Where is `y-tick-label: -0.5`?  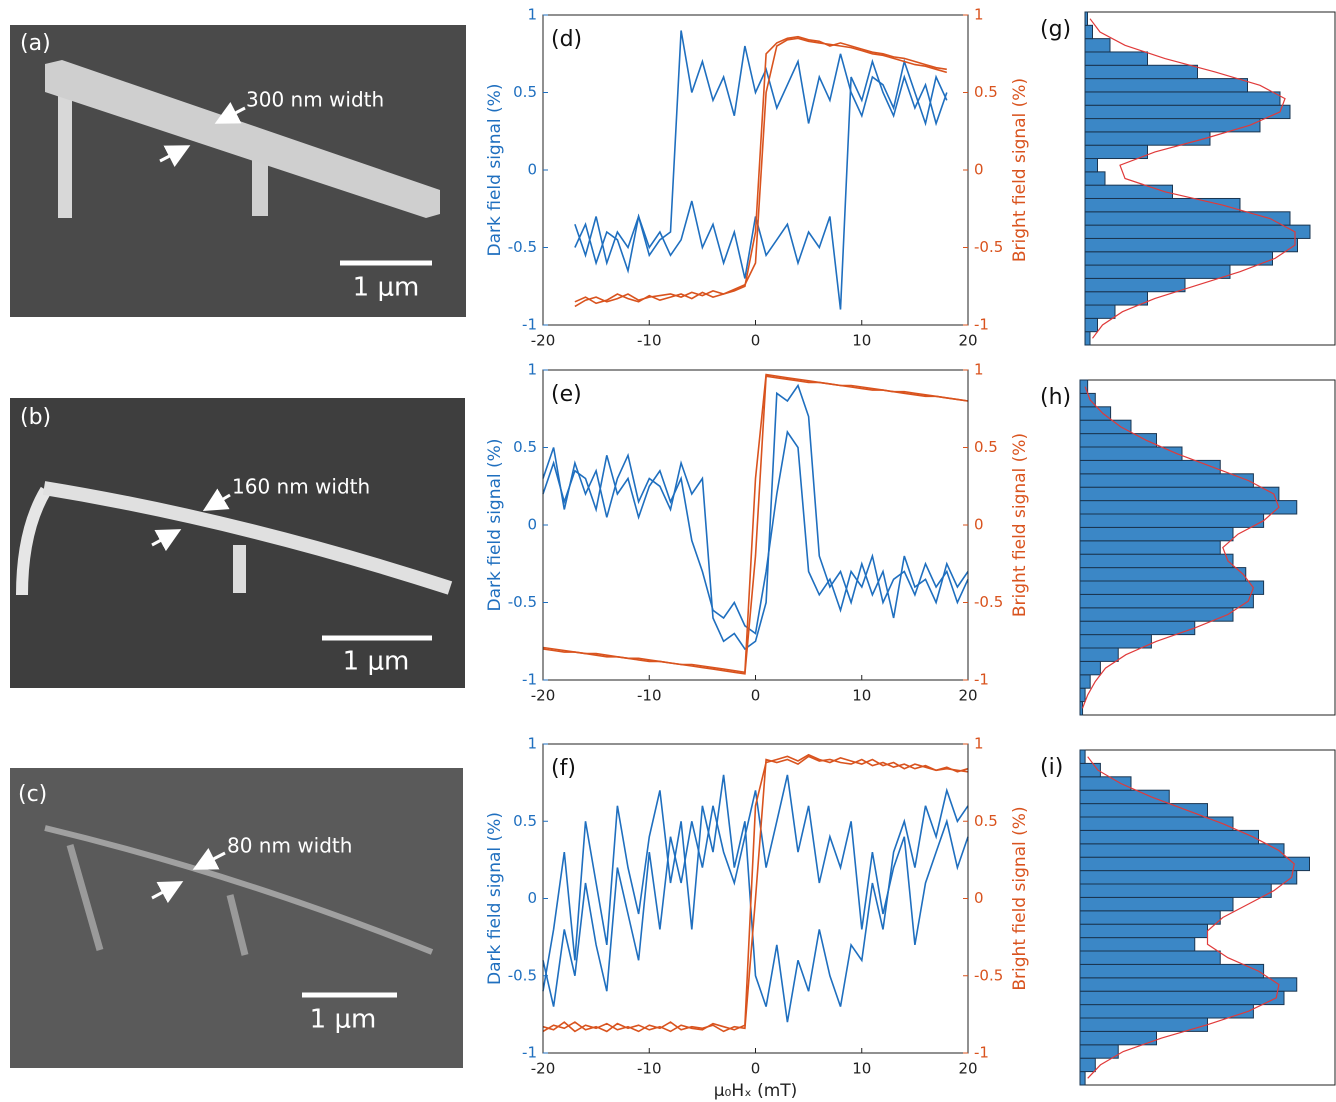
y-tick-label: -0.5 is located at coordinates (522, 975).